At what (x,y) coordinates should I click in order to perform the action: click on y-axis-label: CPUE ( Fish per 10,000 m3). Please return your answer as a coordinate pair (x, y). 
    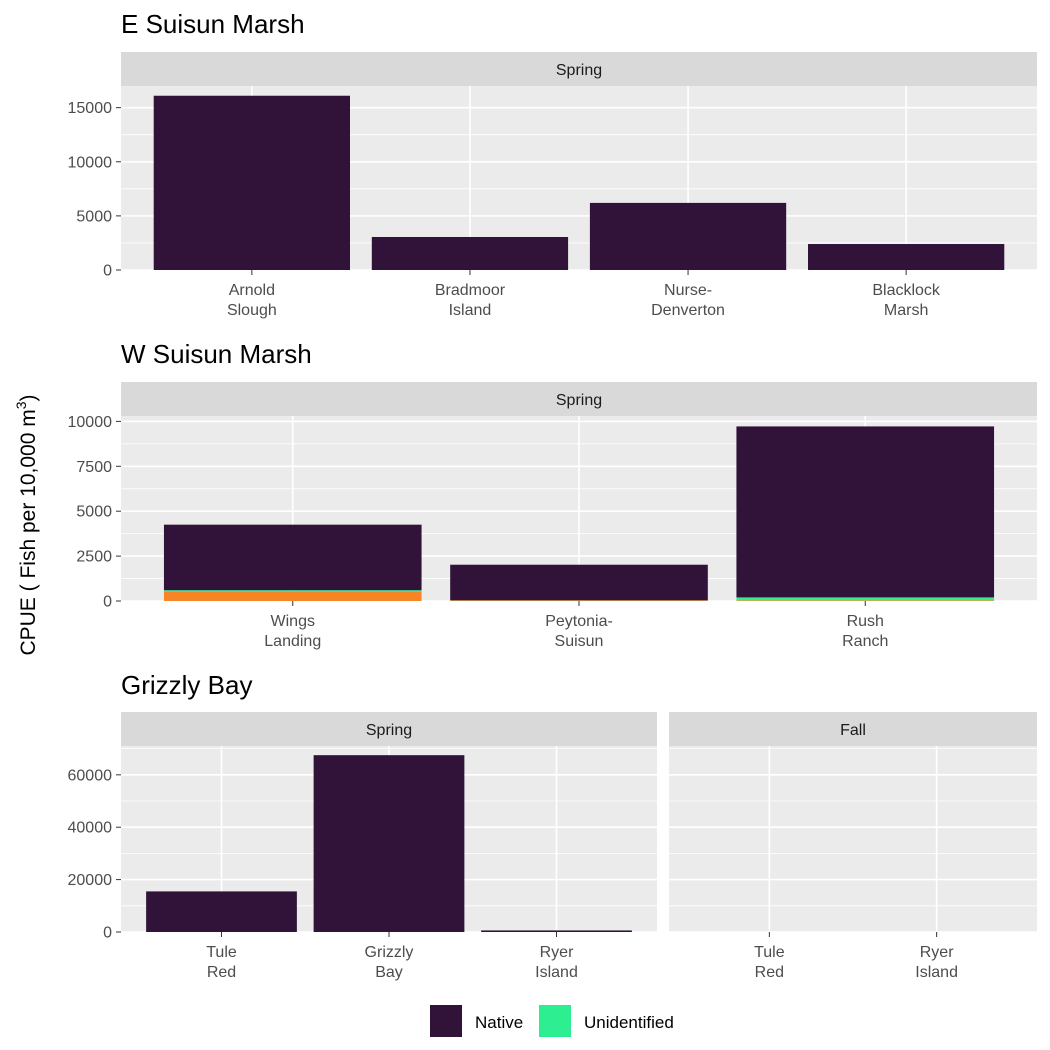
    Looking at the image, I should click on (26, 524).